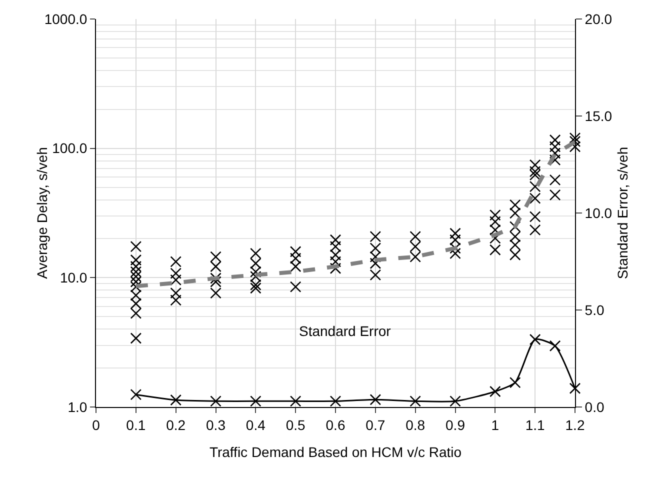 The image size is (665, 477). I want to click on y2-tick-label: 0.0, so click(594, 406).